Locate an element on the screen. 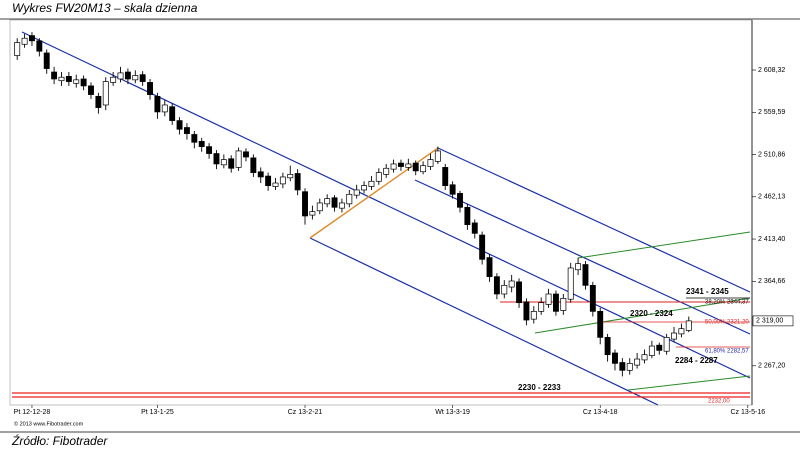  price-label: 2 319,00 is located at coordinates (769, 321).